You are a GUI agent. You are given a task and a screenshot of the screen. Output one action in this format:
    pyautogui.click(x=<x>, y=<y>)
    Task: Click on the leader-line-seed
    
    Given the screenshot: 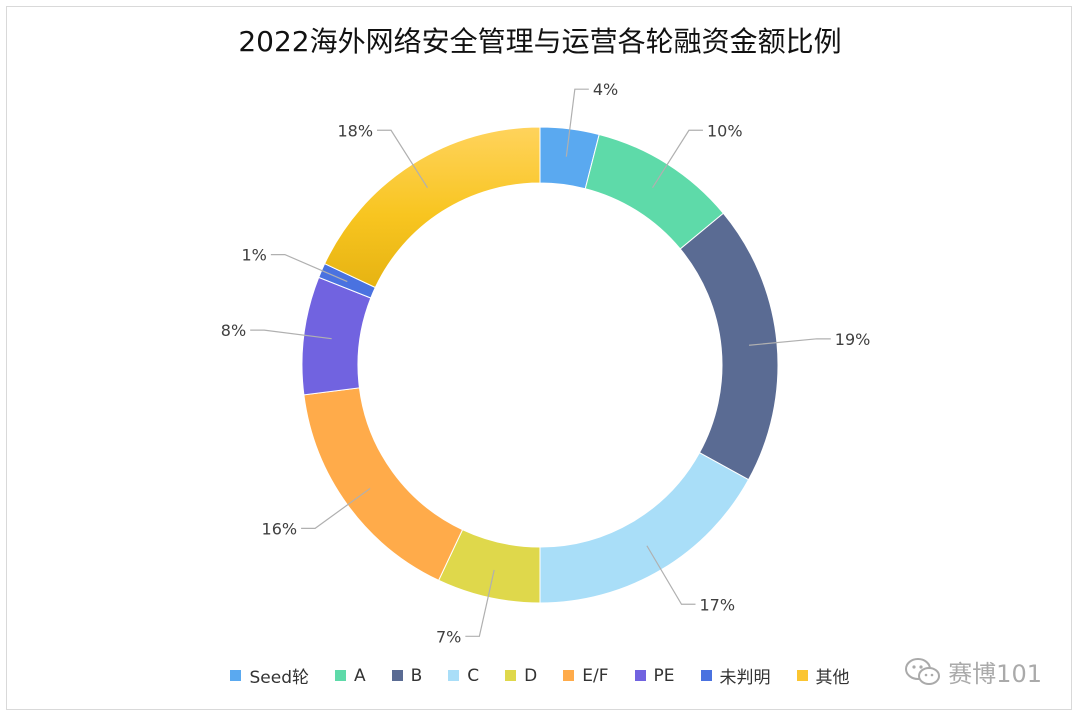 What is the action you would take?
    pyautogui.click(x=577, y=122)
    